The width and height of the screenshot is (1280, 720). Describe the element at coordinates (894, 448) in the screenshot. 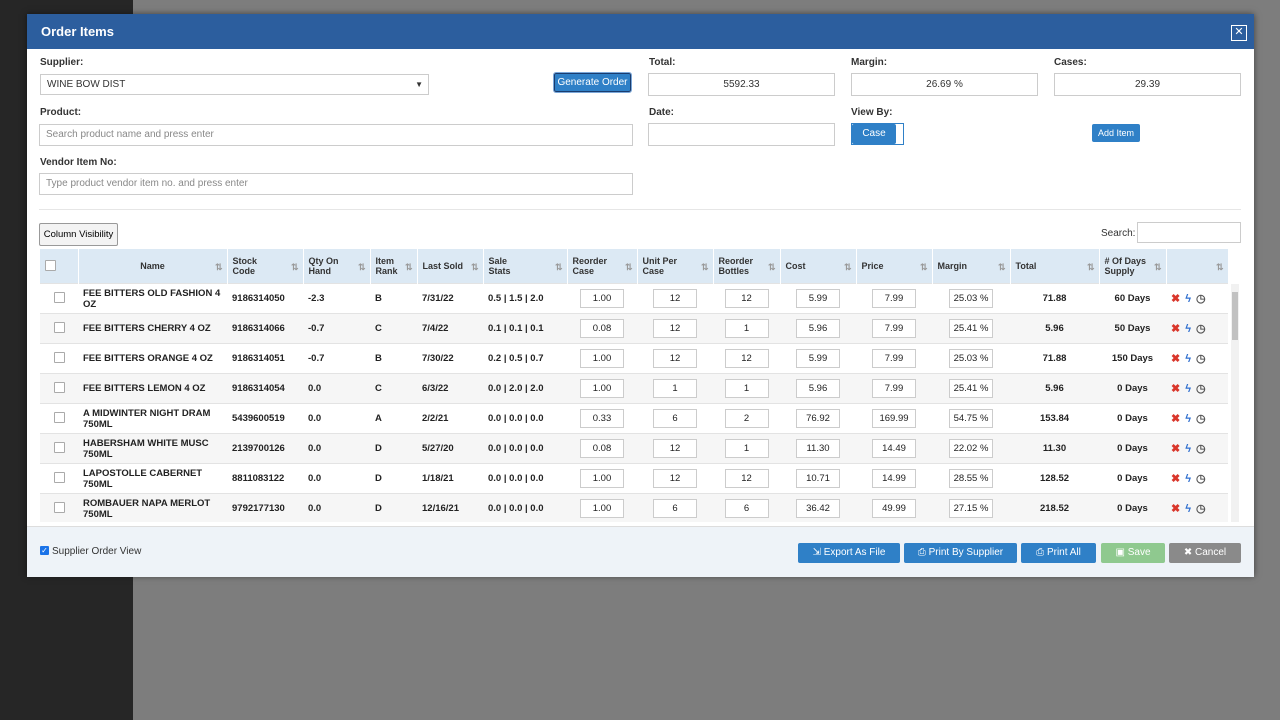

I see `cell-input: 14.49` at that location.